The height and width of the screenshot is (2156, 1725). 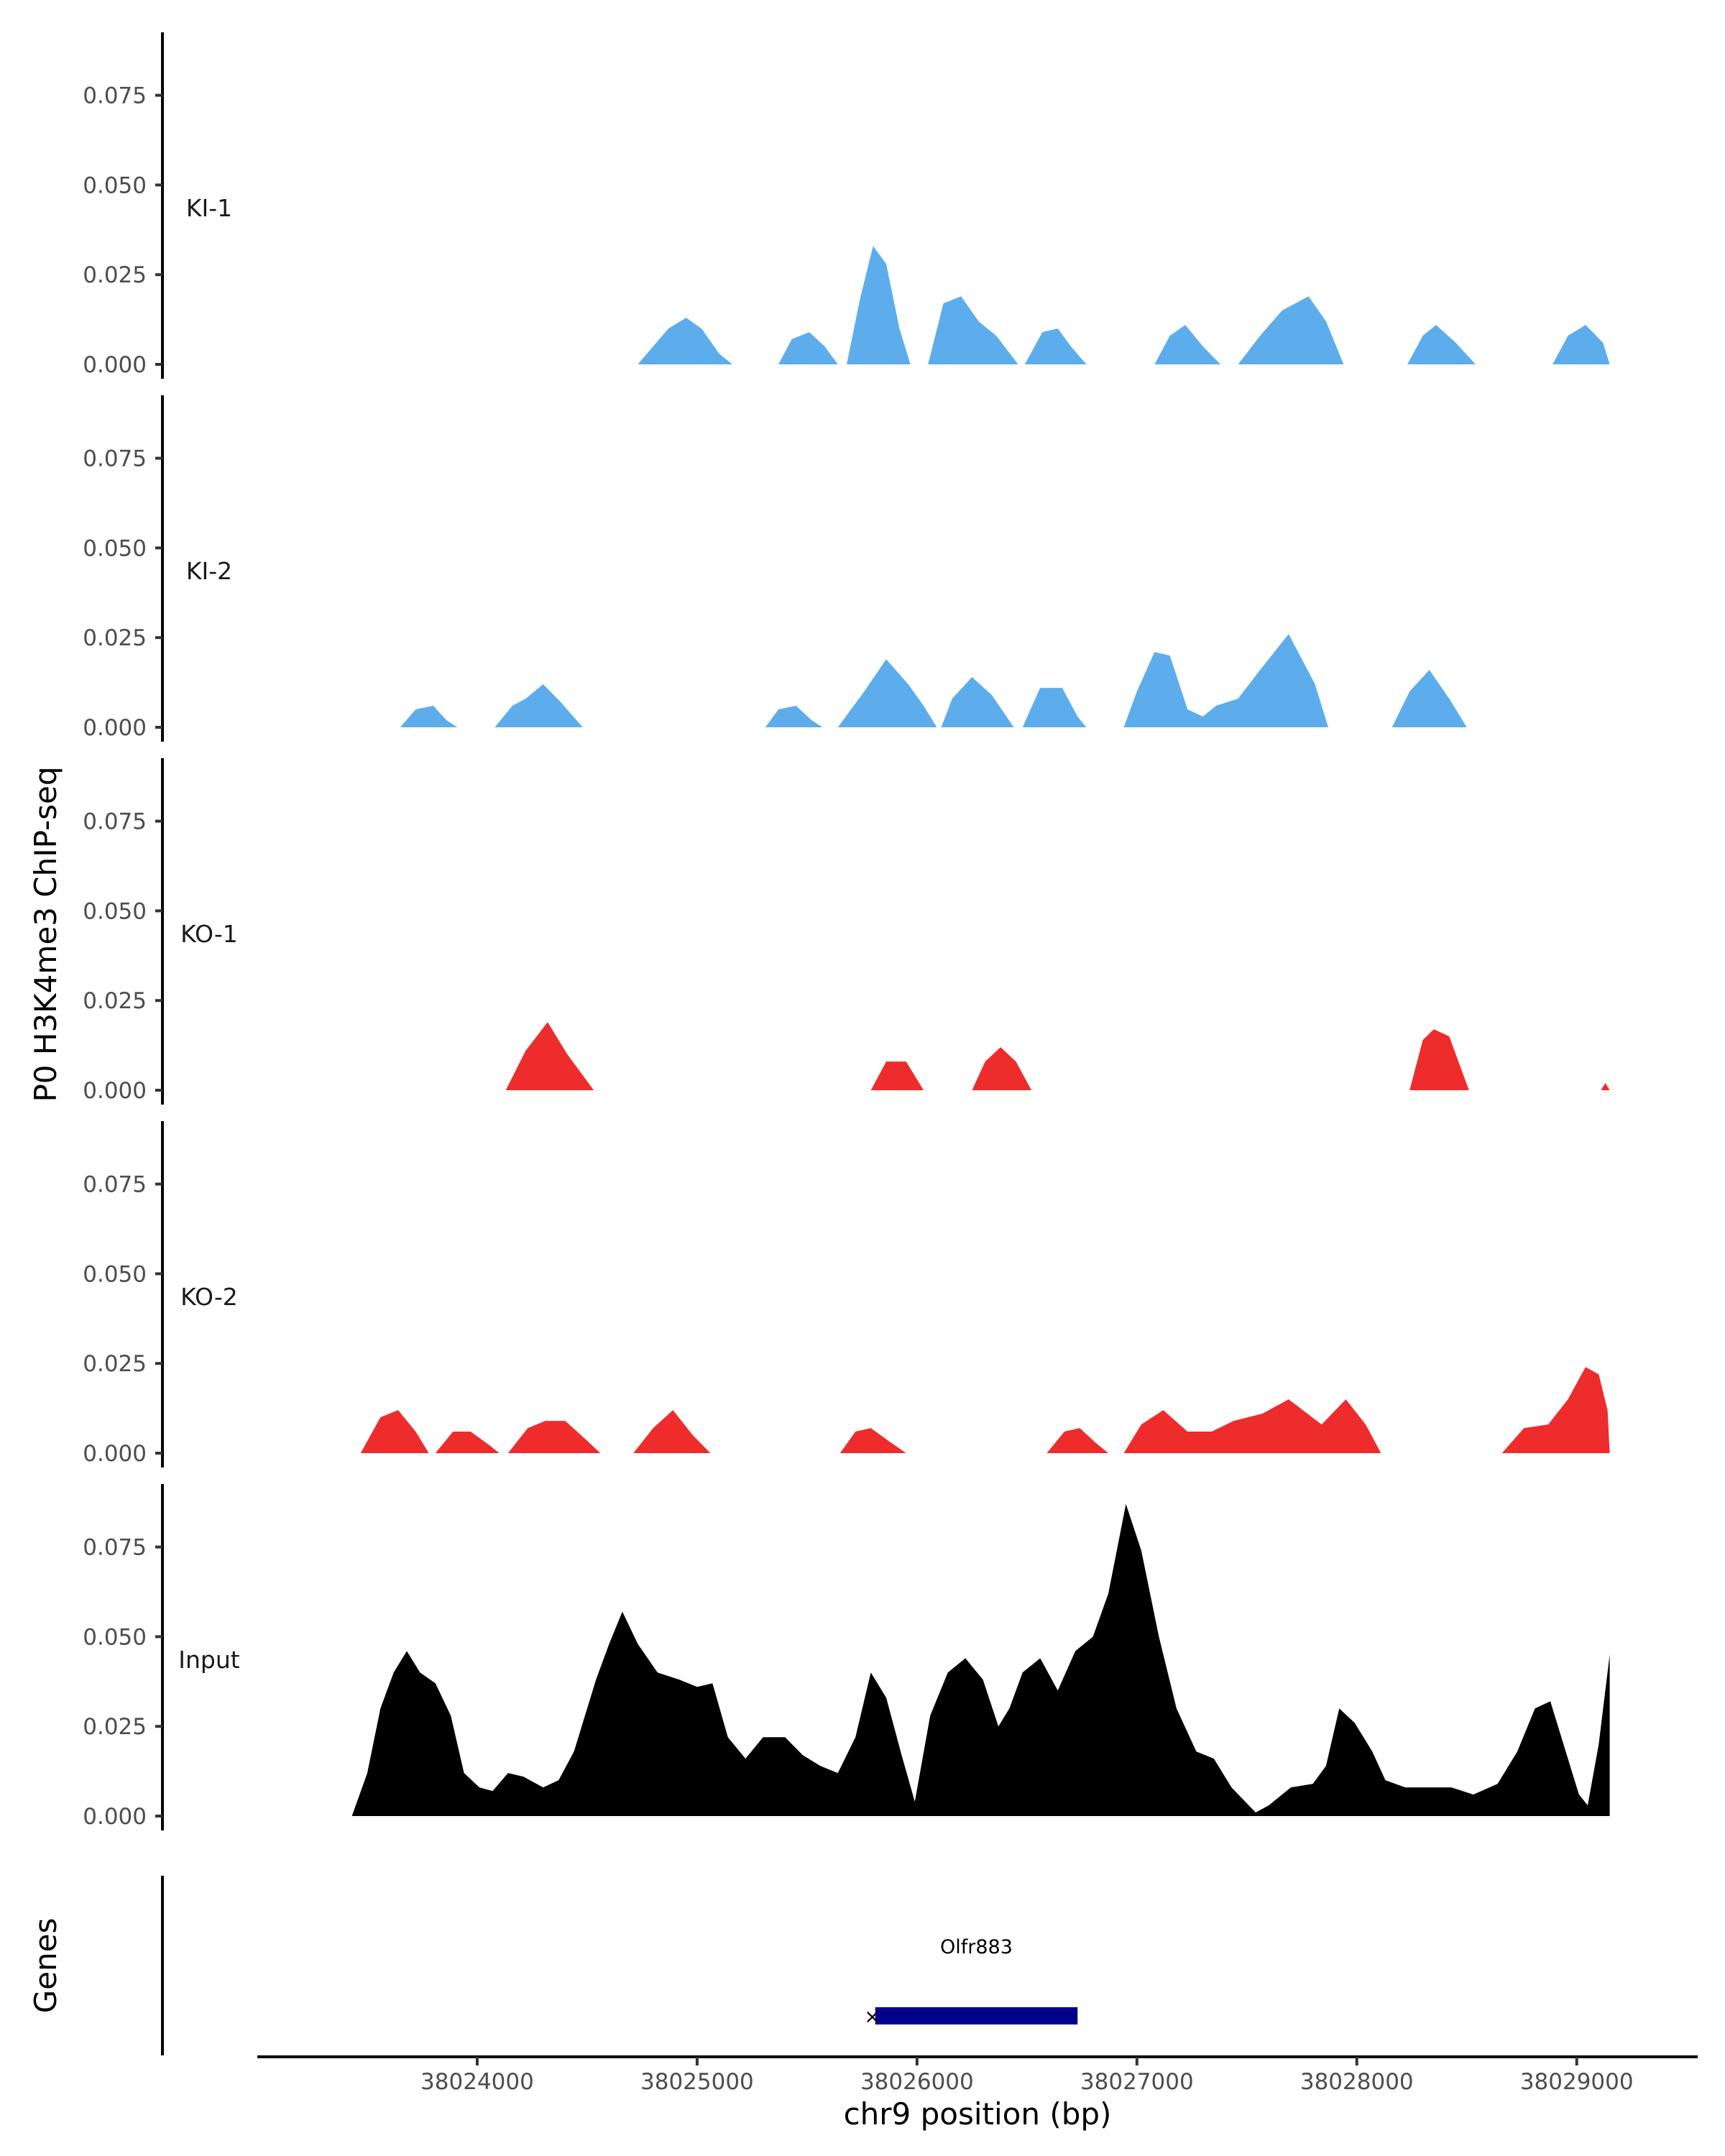 What do you see at coordinates (976, 1947) in the screenshot?
I see `gene-label: Olfr883` at bounding box center [976, 1947].